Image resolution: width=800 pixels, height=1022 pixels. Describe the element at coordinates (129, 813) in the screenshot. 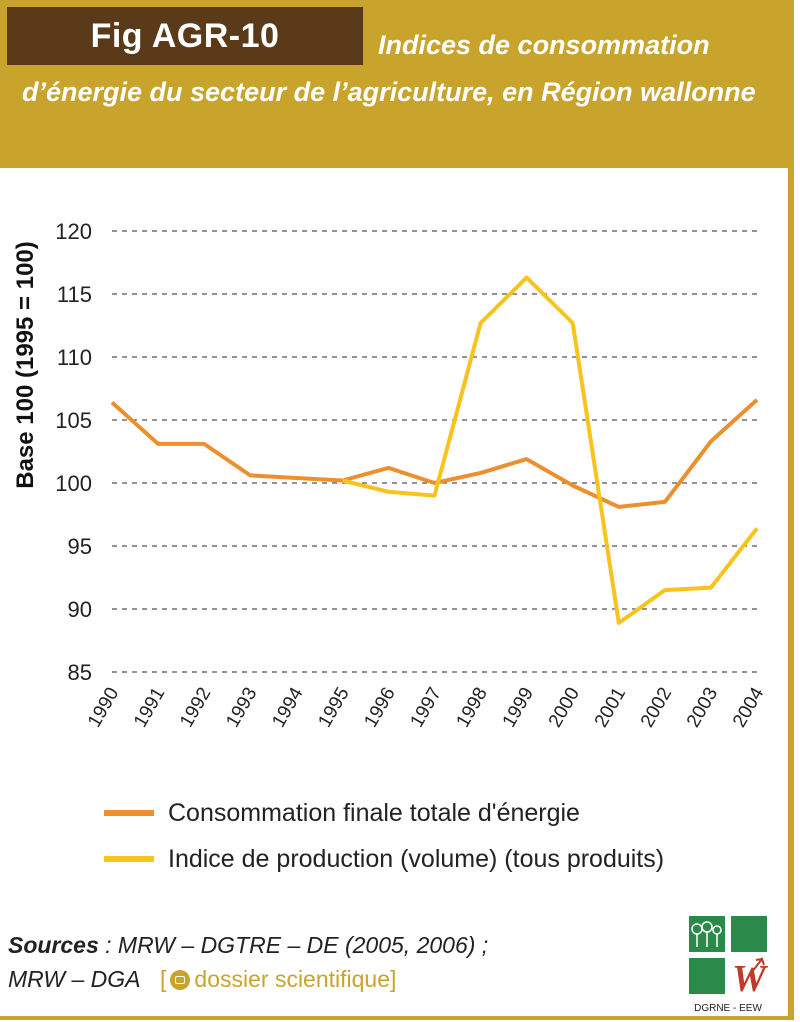

I see `legend-swatch-consumption` at that location.